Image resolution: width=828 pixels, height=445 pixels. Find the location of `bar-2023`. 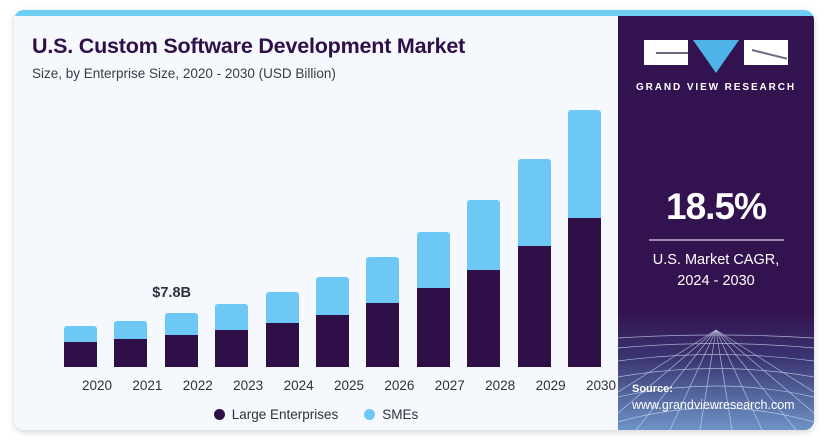

bar-2023 is located at coordinates (232, 335).